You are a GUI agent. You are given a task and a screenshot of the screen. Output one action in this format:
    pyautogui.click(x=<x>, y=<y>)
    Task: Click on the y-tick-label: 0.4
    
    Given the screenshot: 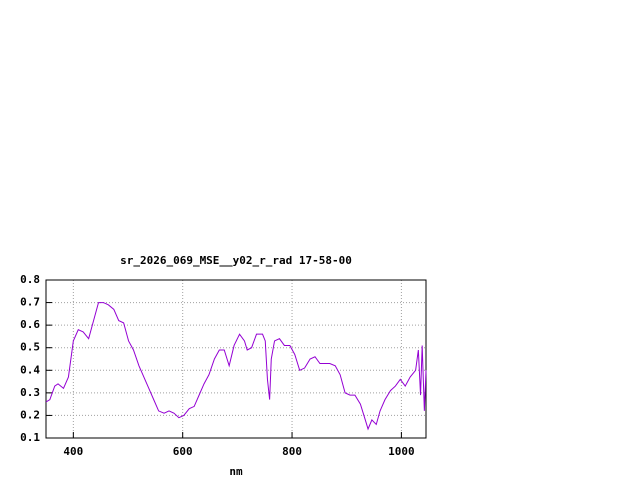 What is the action you would take?
    pyautogui.click(x=30, y=369)
    